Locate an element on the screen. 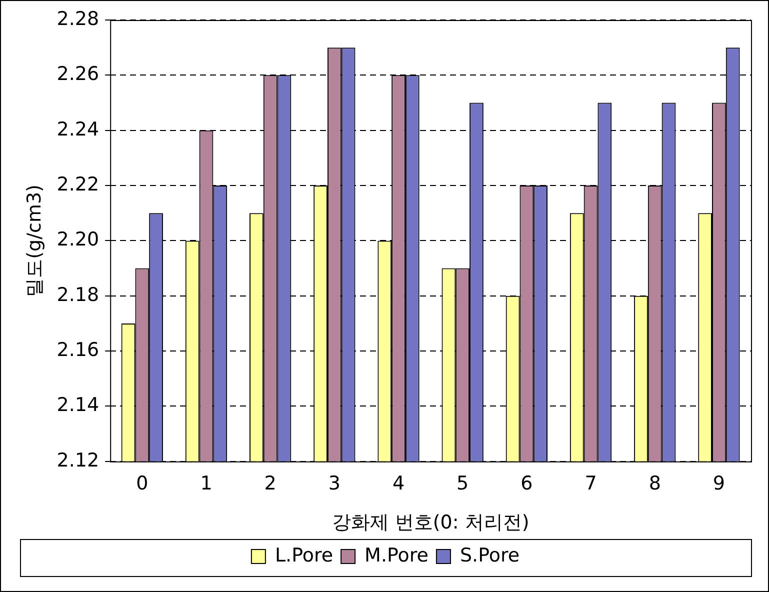 The image size is (769, 592). legend-label: S.Pore is located at coordinates (490, 555).